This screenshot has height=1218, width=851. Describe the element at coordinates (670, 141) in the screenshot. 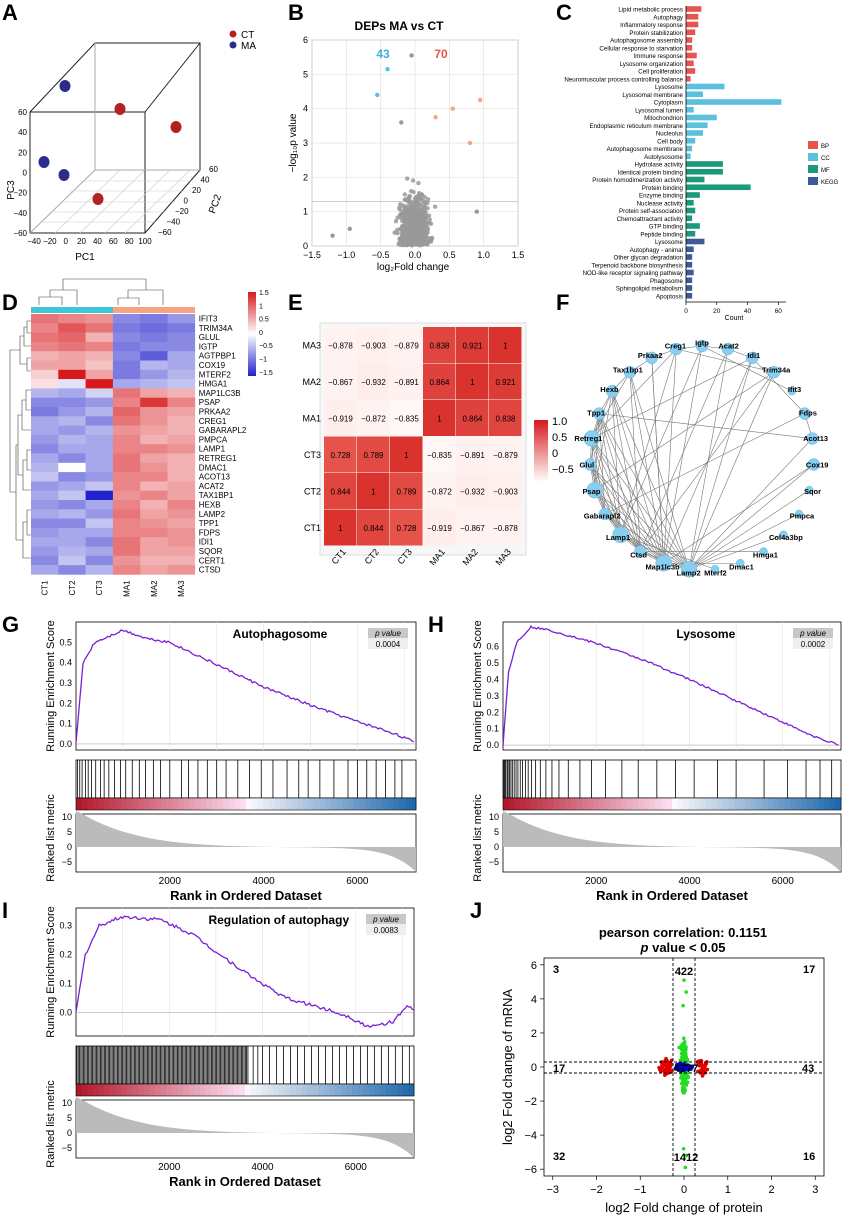

I see `enrichment-category-label: Cell body` at that location.